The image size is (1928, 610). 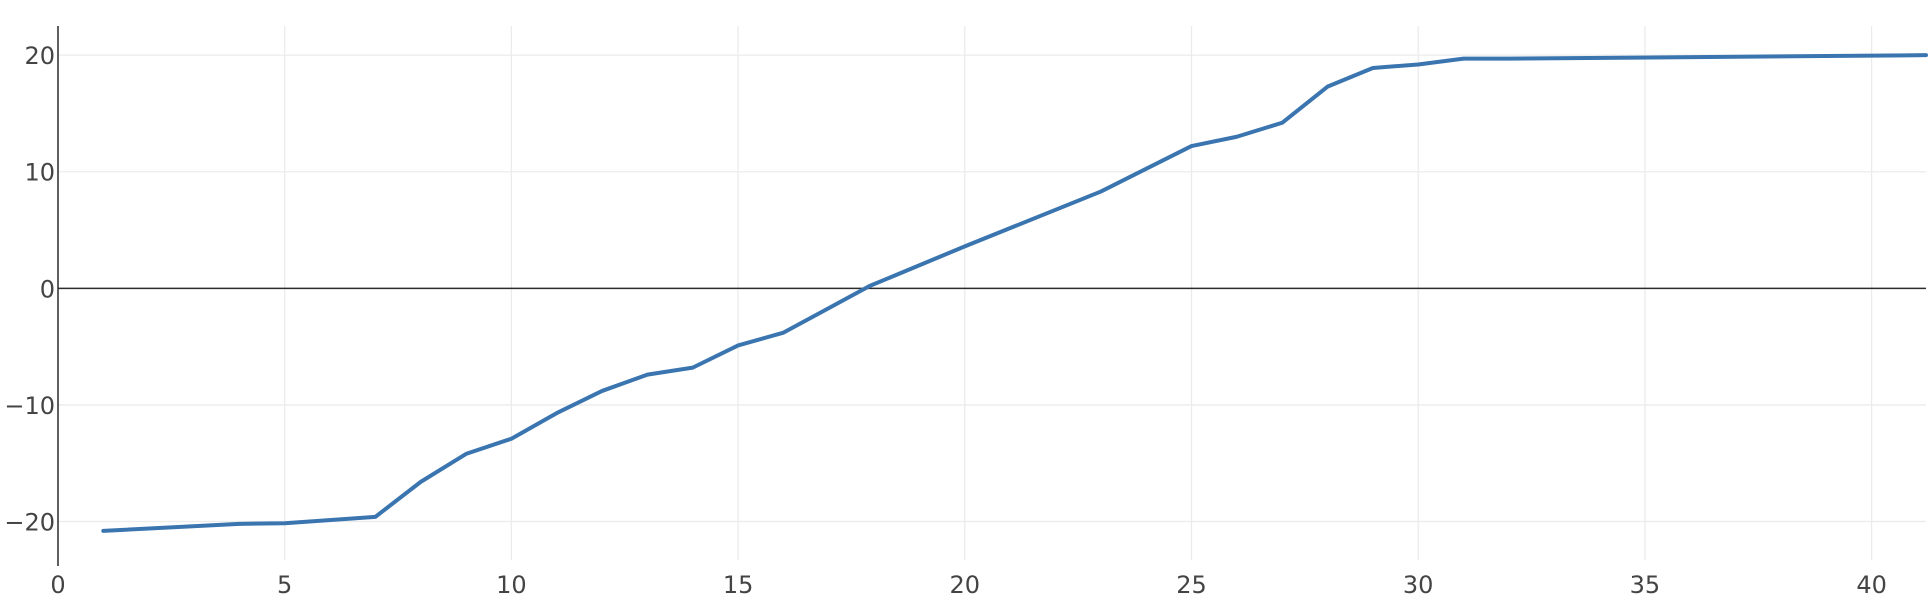 I want to click on y-tick-labels: 20 10 0 −10 −20, so click(x=29, y=289).